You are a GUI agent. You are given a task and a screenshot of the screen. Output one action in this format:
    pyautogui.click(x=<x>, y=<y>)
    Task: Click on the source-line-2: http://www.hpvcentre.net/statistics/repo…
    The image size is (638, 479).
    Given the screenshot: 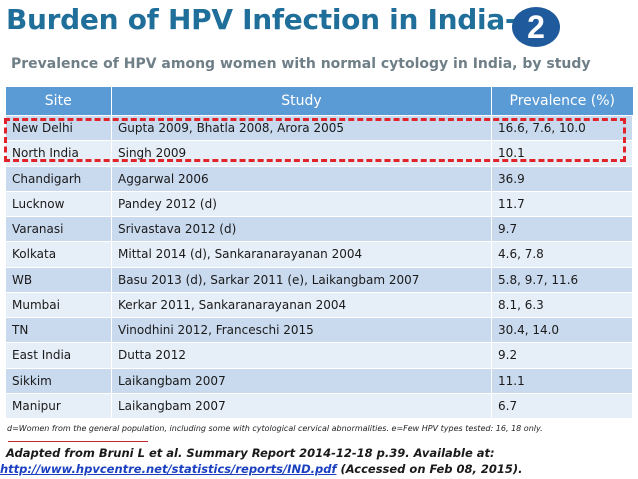 What is the action you would take?
    pyautogui.click(x=318, y=469)
    